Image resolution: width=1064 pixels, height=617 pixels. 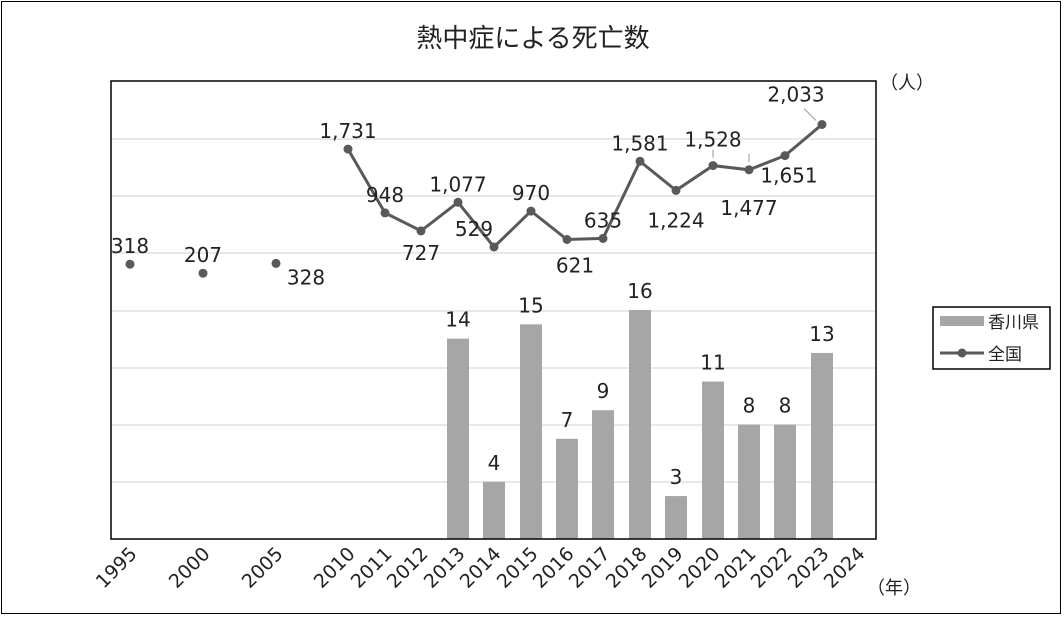 What do you see at coordinates (627, 568) in the screenshot?
I see `x-tick-label: 2018` at bounding box center [627, 568].